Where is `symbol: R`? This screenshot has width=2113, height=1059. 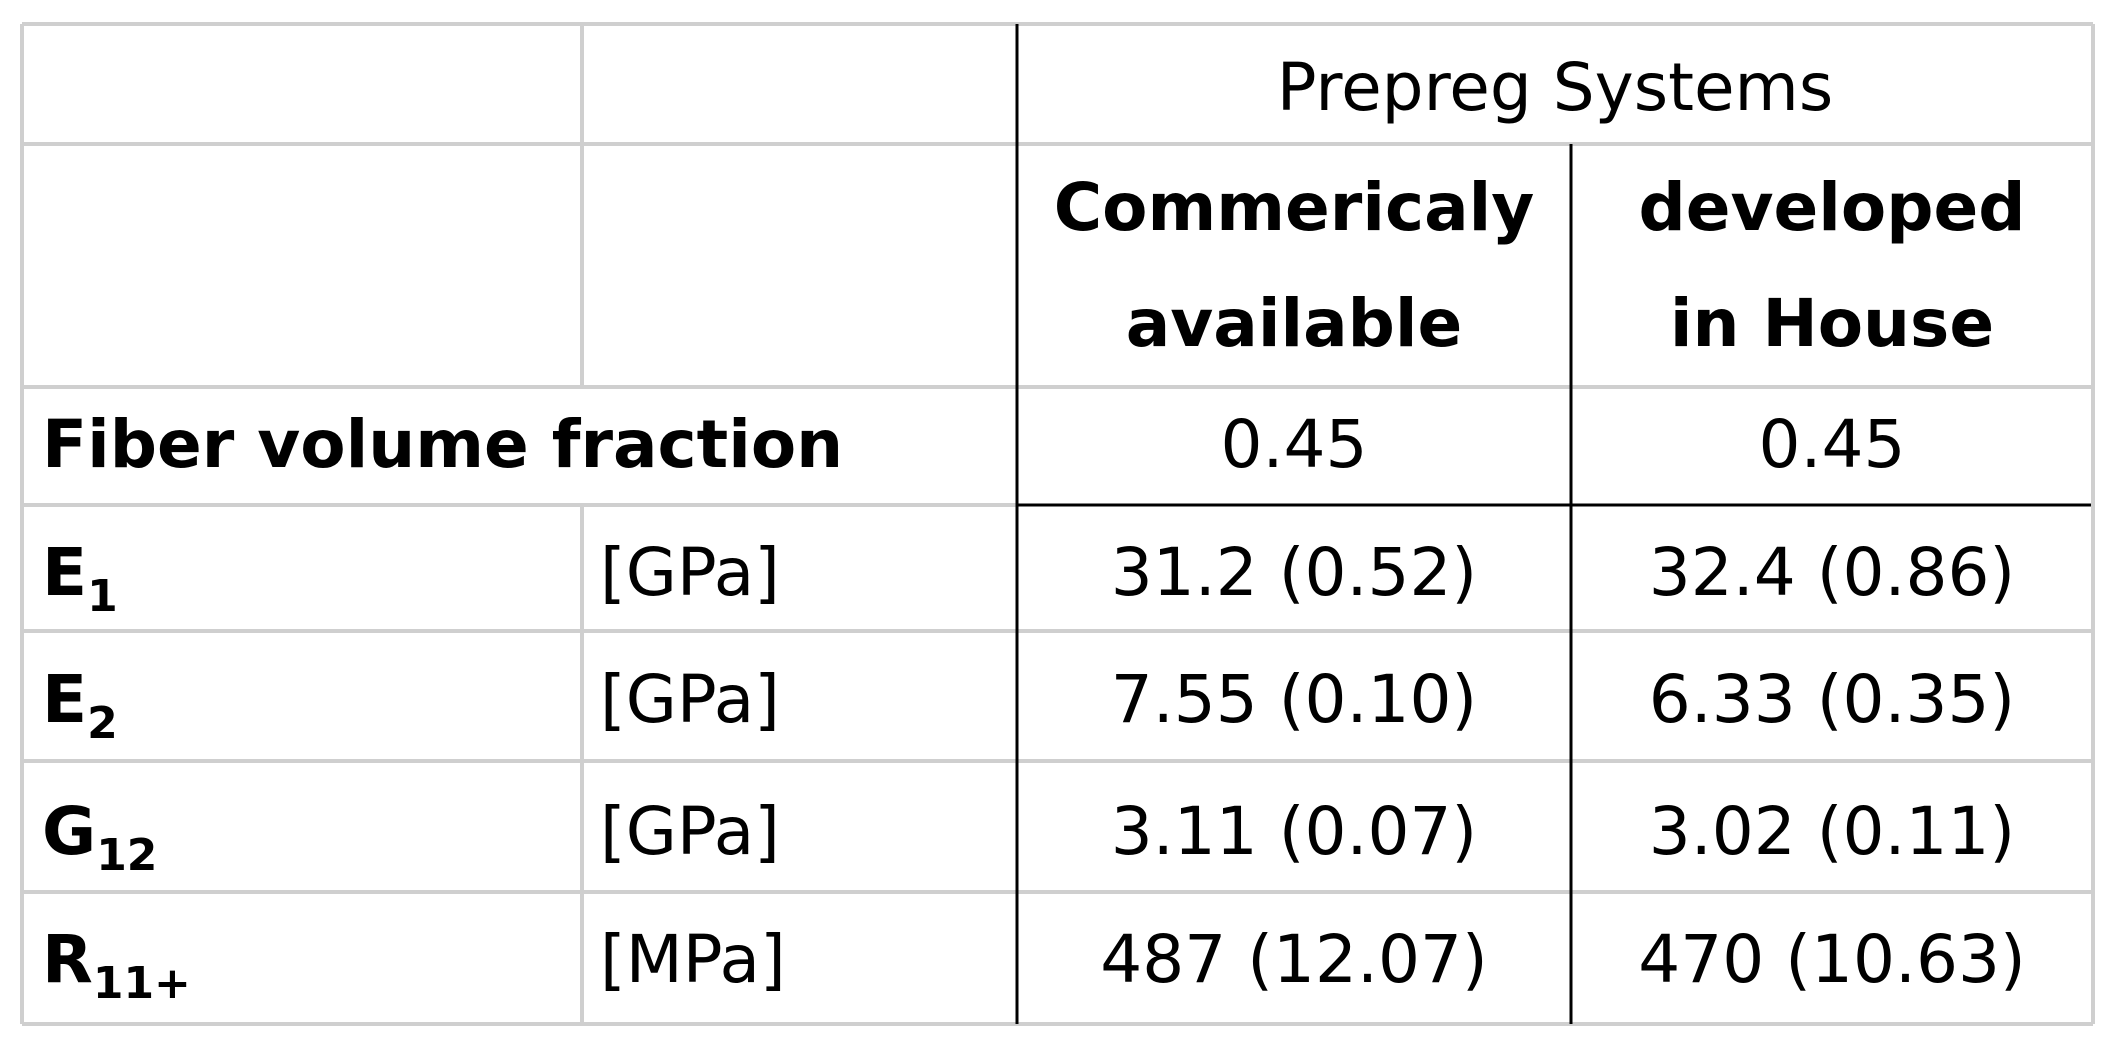
symbol: R is located at coordinates (67, 959).